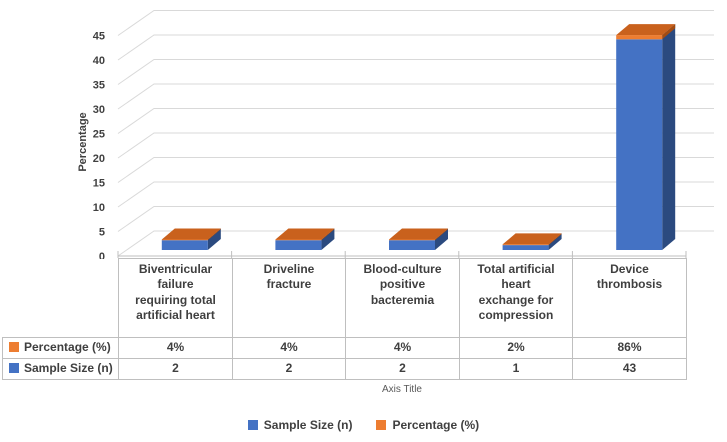 The width and height of the screenshot is (727, 442). I want to click on legend-label: Percentage (%), so click(436, 425).